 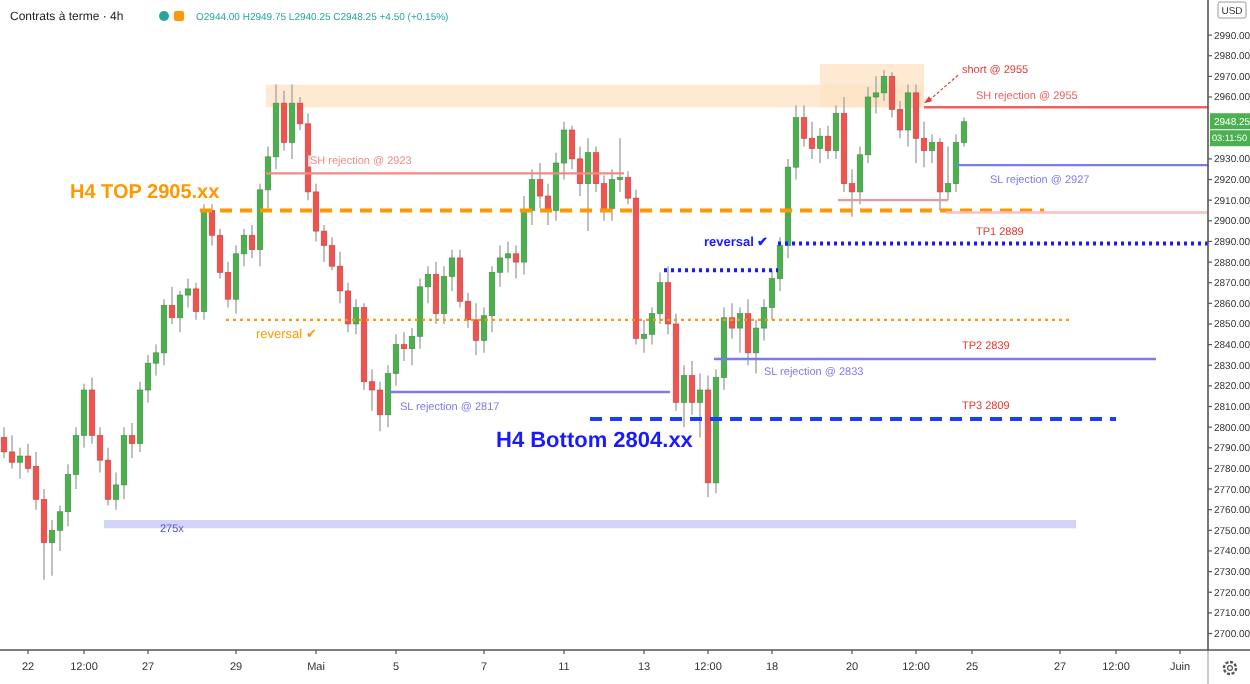 What do you see at coordinates (595, 440) in the screenshot?
I see `ref-line-label: H4 Bottom 2804.xx` at bounding box center [595, 440].